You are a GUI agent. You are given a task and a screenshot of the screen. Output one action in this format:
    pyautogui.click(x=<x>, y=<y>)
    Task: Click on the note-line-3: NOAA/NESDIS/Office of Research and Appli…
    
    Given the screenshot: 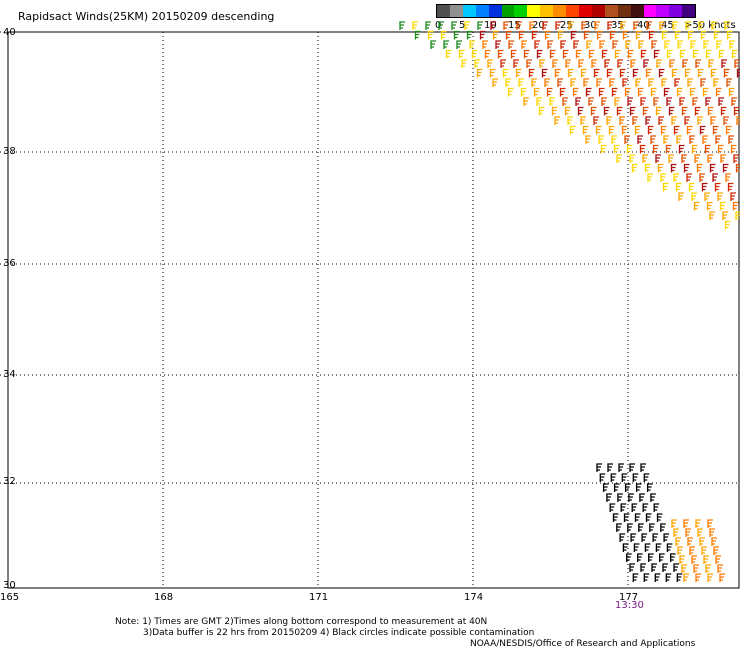 What is the action you would take?
    pyautogui.click(x=583, y=644)
    